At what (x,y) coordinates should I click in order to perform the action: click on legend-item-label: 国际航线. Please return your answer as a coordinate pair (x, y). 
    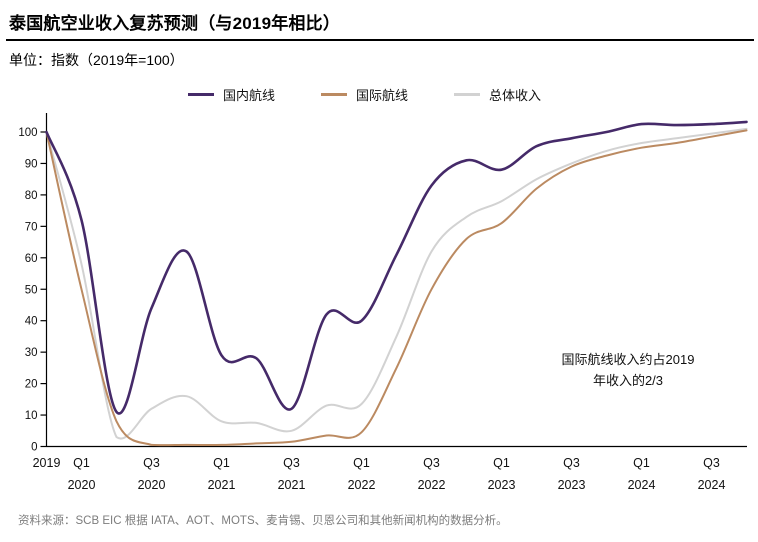
    Looking at the image, I should click on (382, 95).